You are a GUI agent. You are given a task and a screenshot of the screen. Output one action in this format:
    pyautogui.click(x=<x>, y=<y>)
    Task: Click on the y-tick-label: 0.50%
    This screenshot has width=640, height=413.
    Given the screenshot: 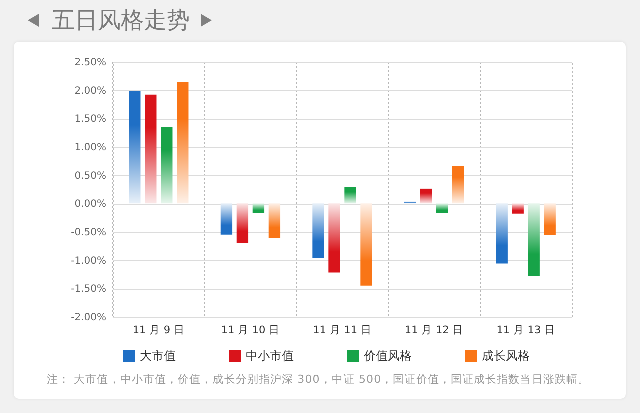 What is the action you would take?
    pyautogui.click(x=90, y=176)
    